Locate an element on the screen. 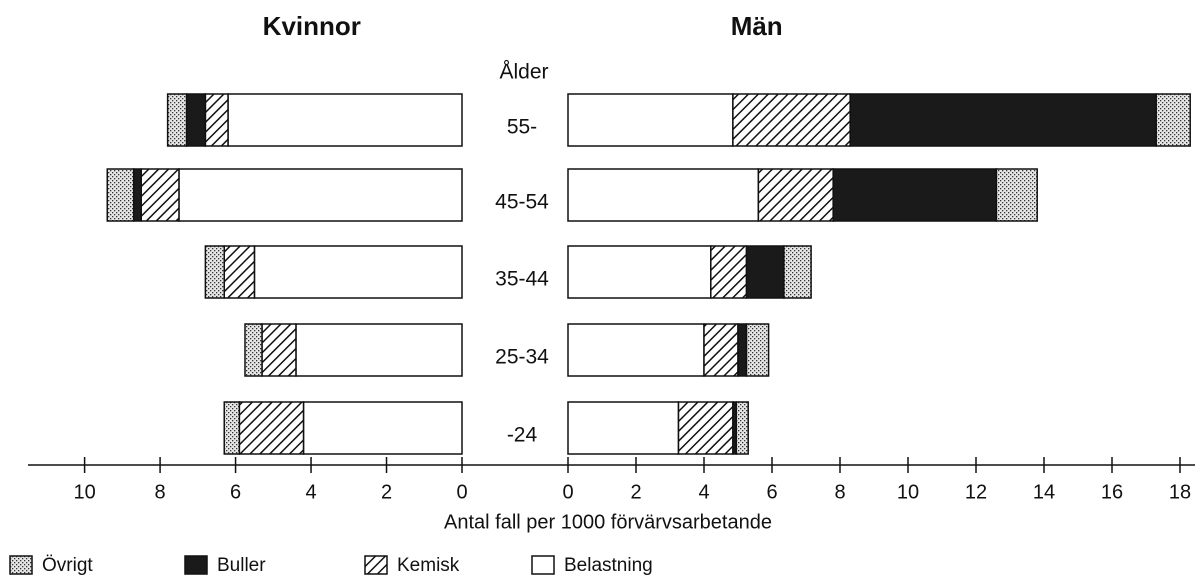 This screenshot has height=577, width=1199. x-tick-label: 16 is located at coordinates (1112, 492).